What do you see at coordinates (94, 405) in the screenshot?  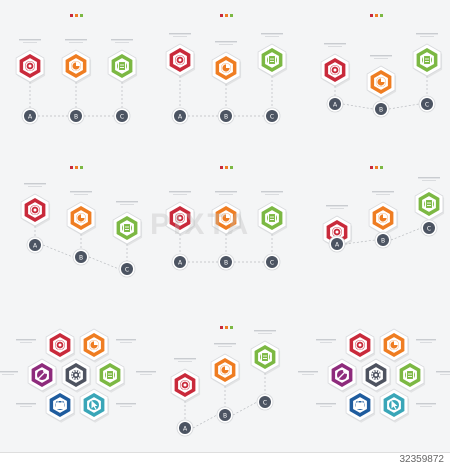 I see `hexagon-teal` at bounding box center [94, 405].